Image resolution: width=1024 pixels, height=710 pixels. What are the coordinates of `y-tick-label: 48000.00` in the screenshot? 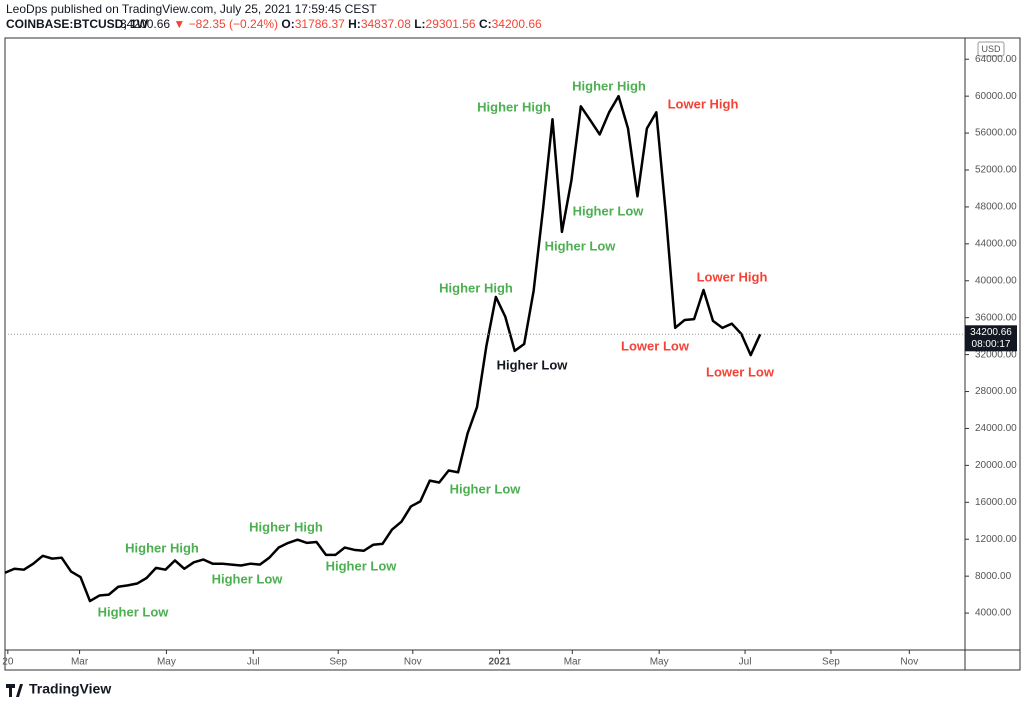 It's located at (996, 207).